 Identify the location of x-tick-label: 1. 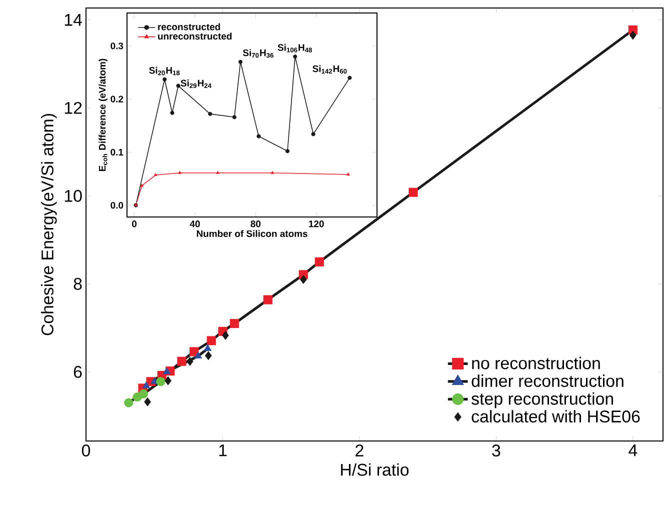
(223, 450).